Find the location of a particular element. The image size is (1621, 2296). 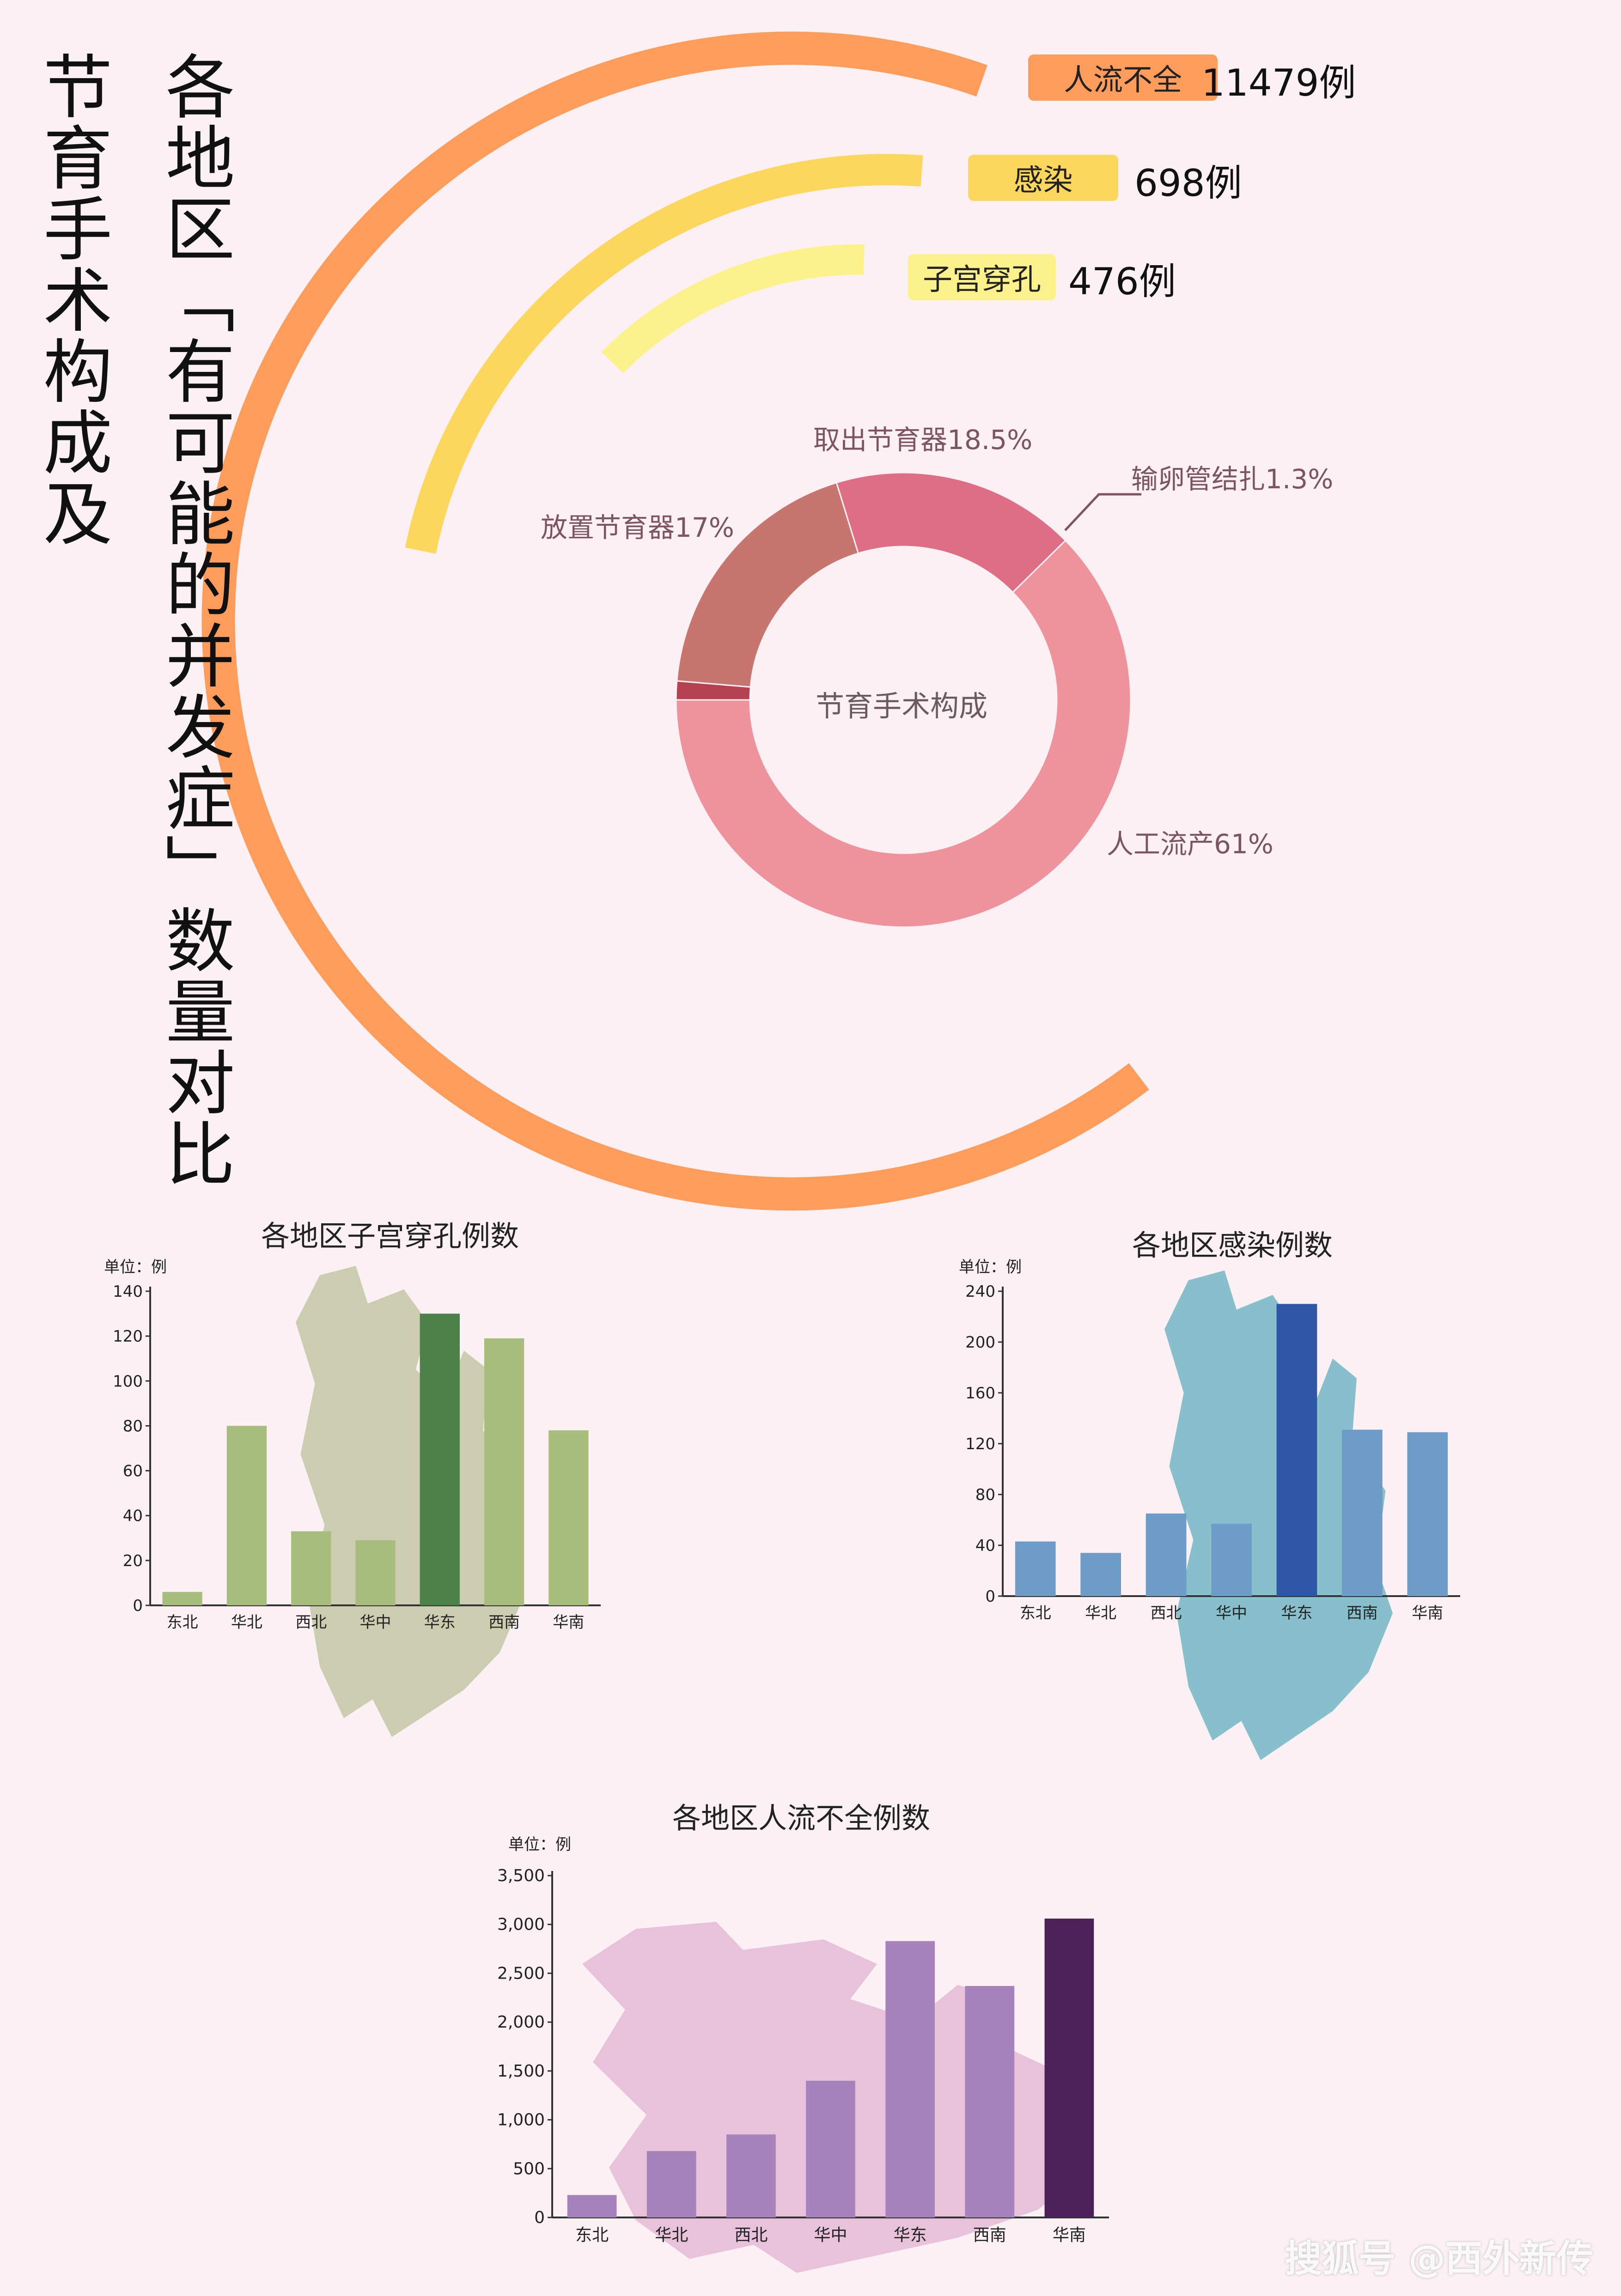

y-tick-label: 2,500 is located at coordinates (521, 1973).